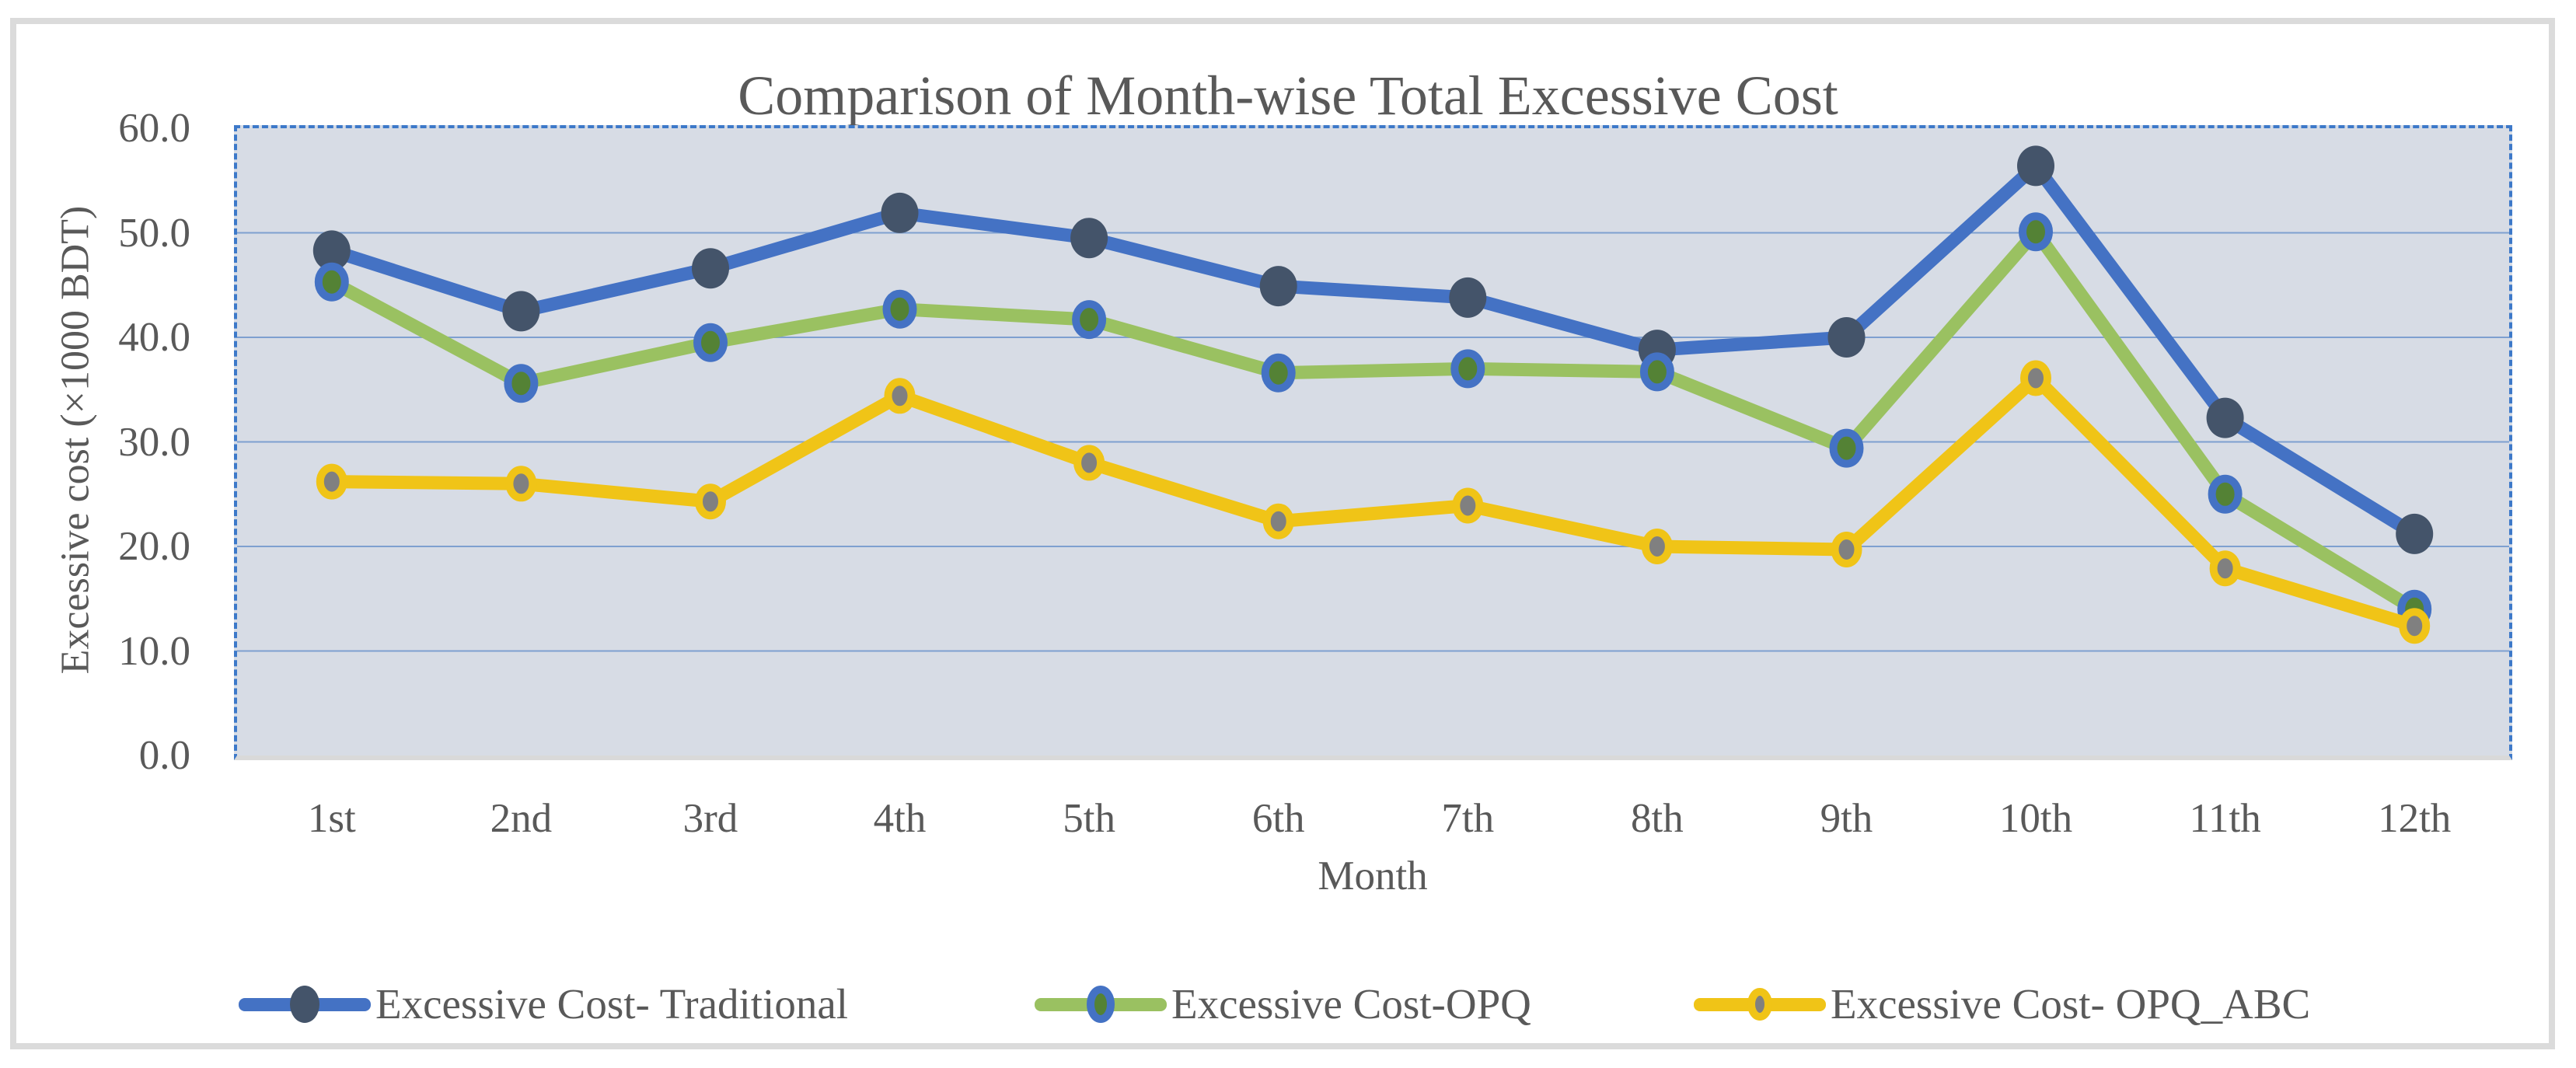 The image size is (2576, 1068). What do you see at coordinates (1658, 818) in the screenshot?
I see `x-tick-label: 8th` at bounding box center [1658, 818].